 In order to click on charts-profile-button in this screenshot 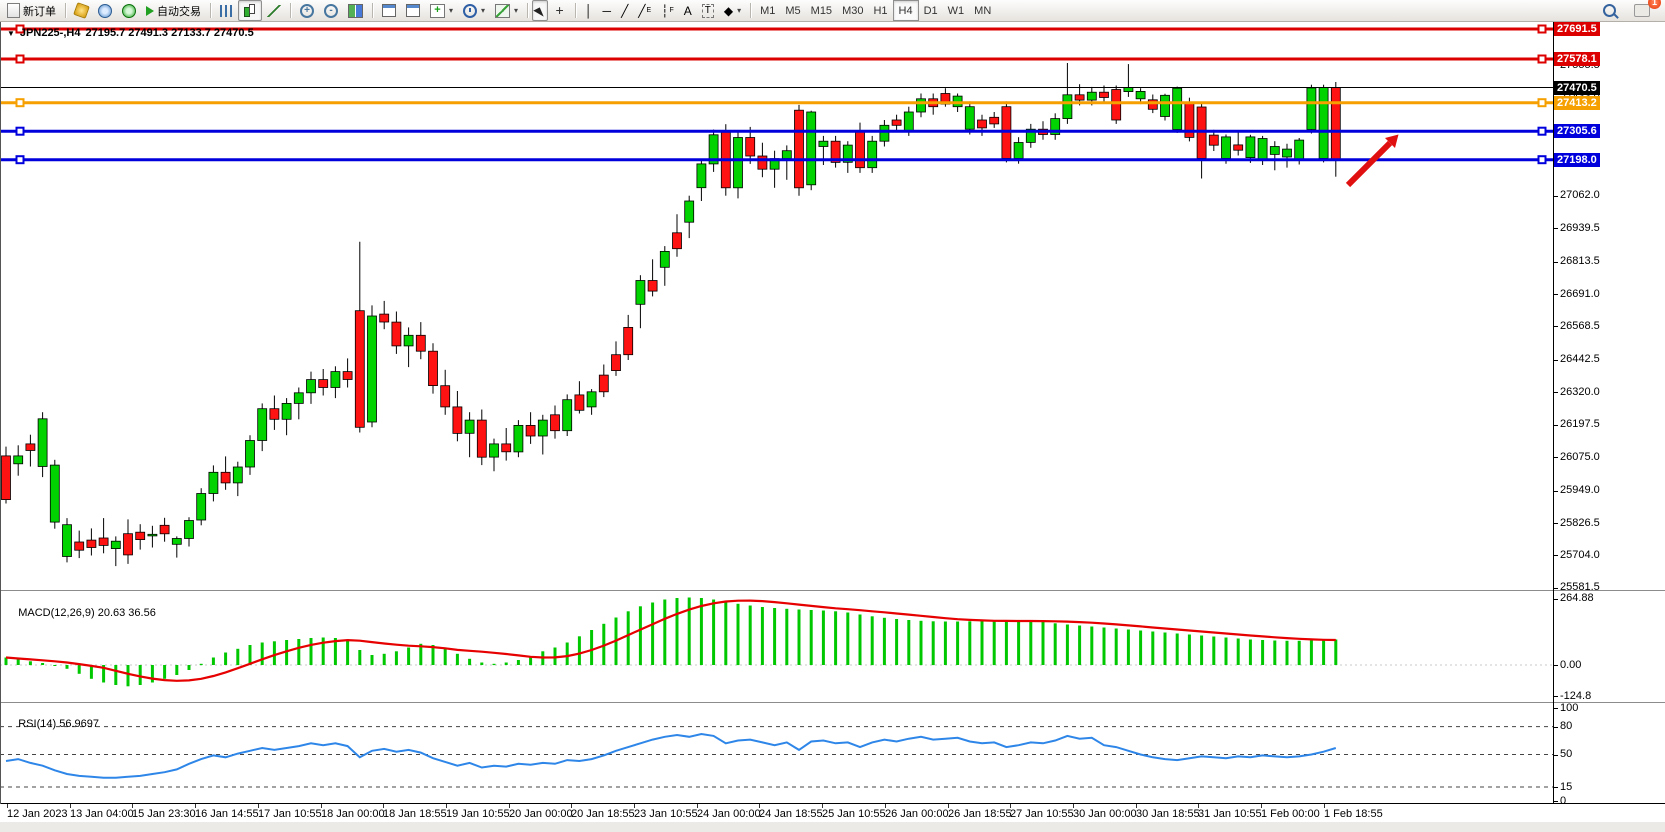, I will do `click(81, 10)`.